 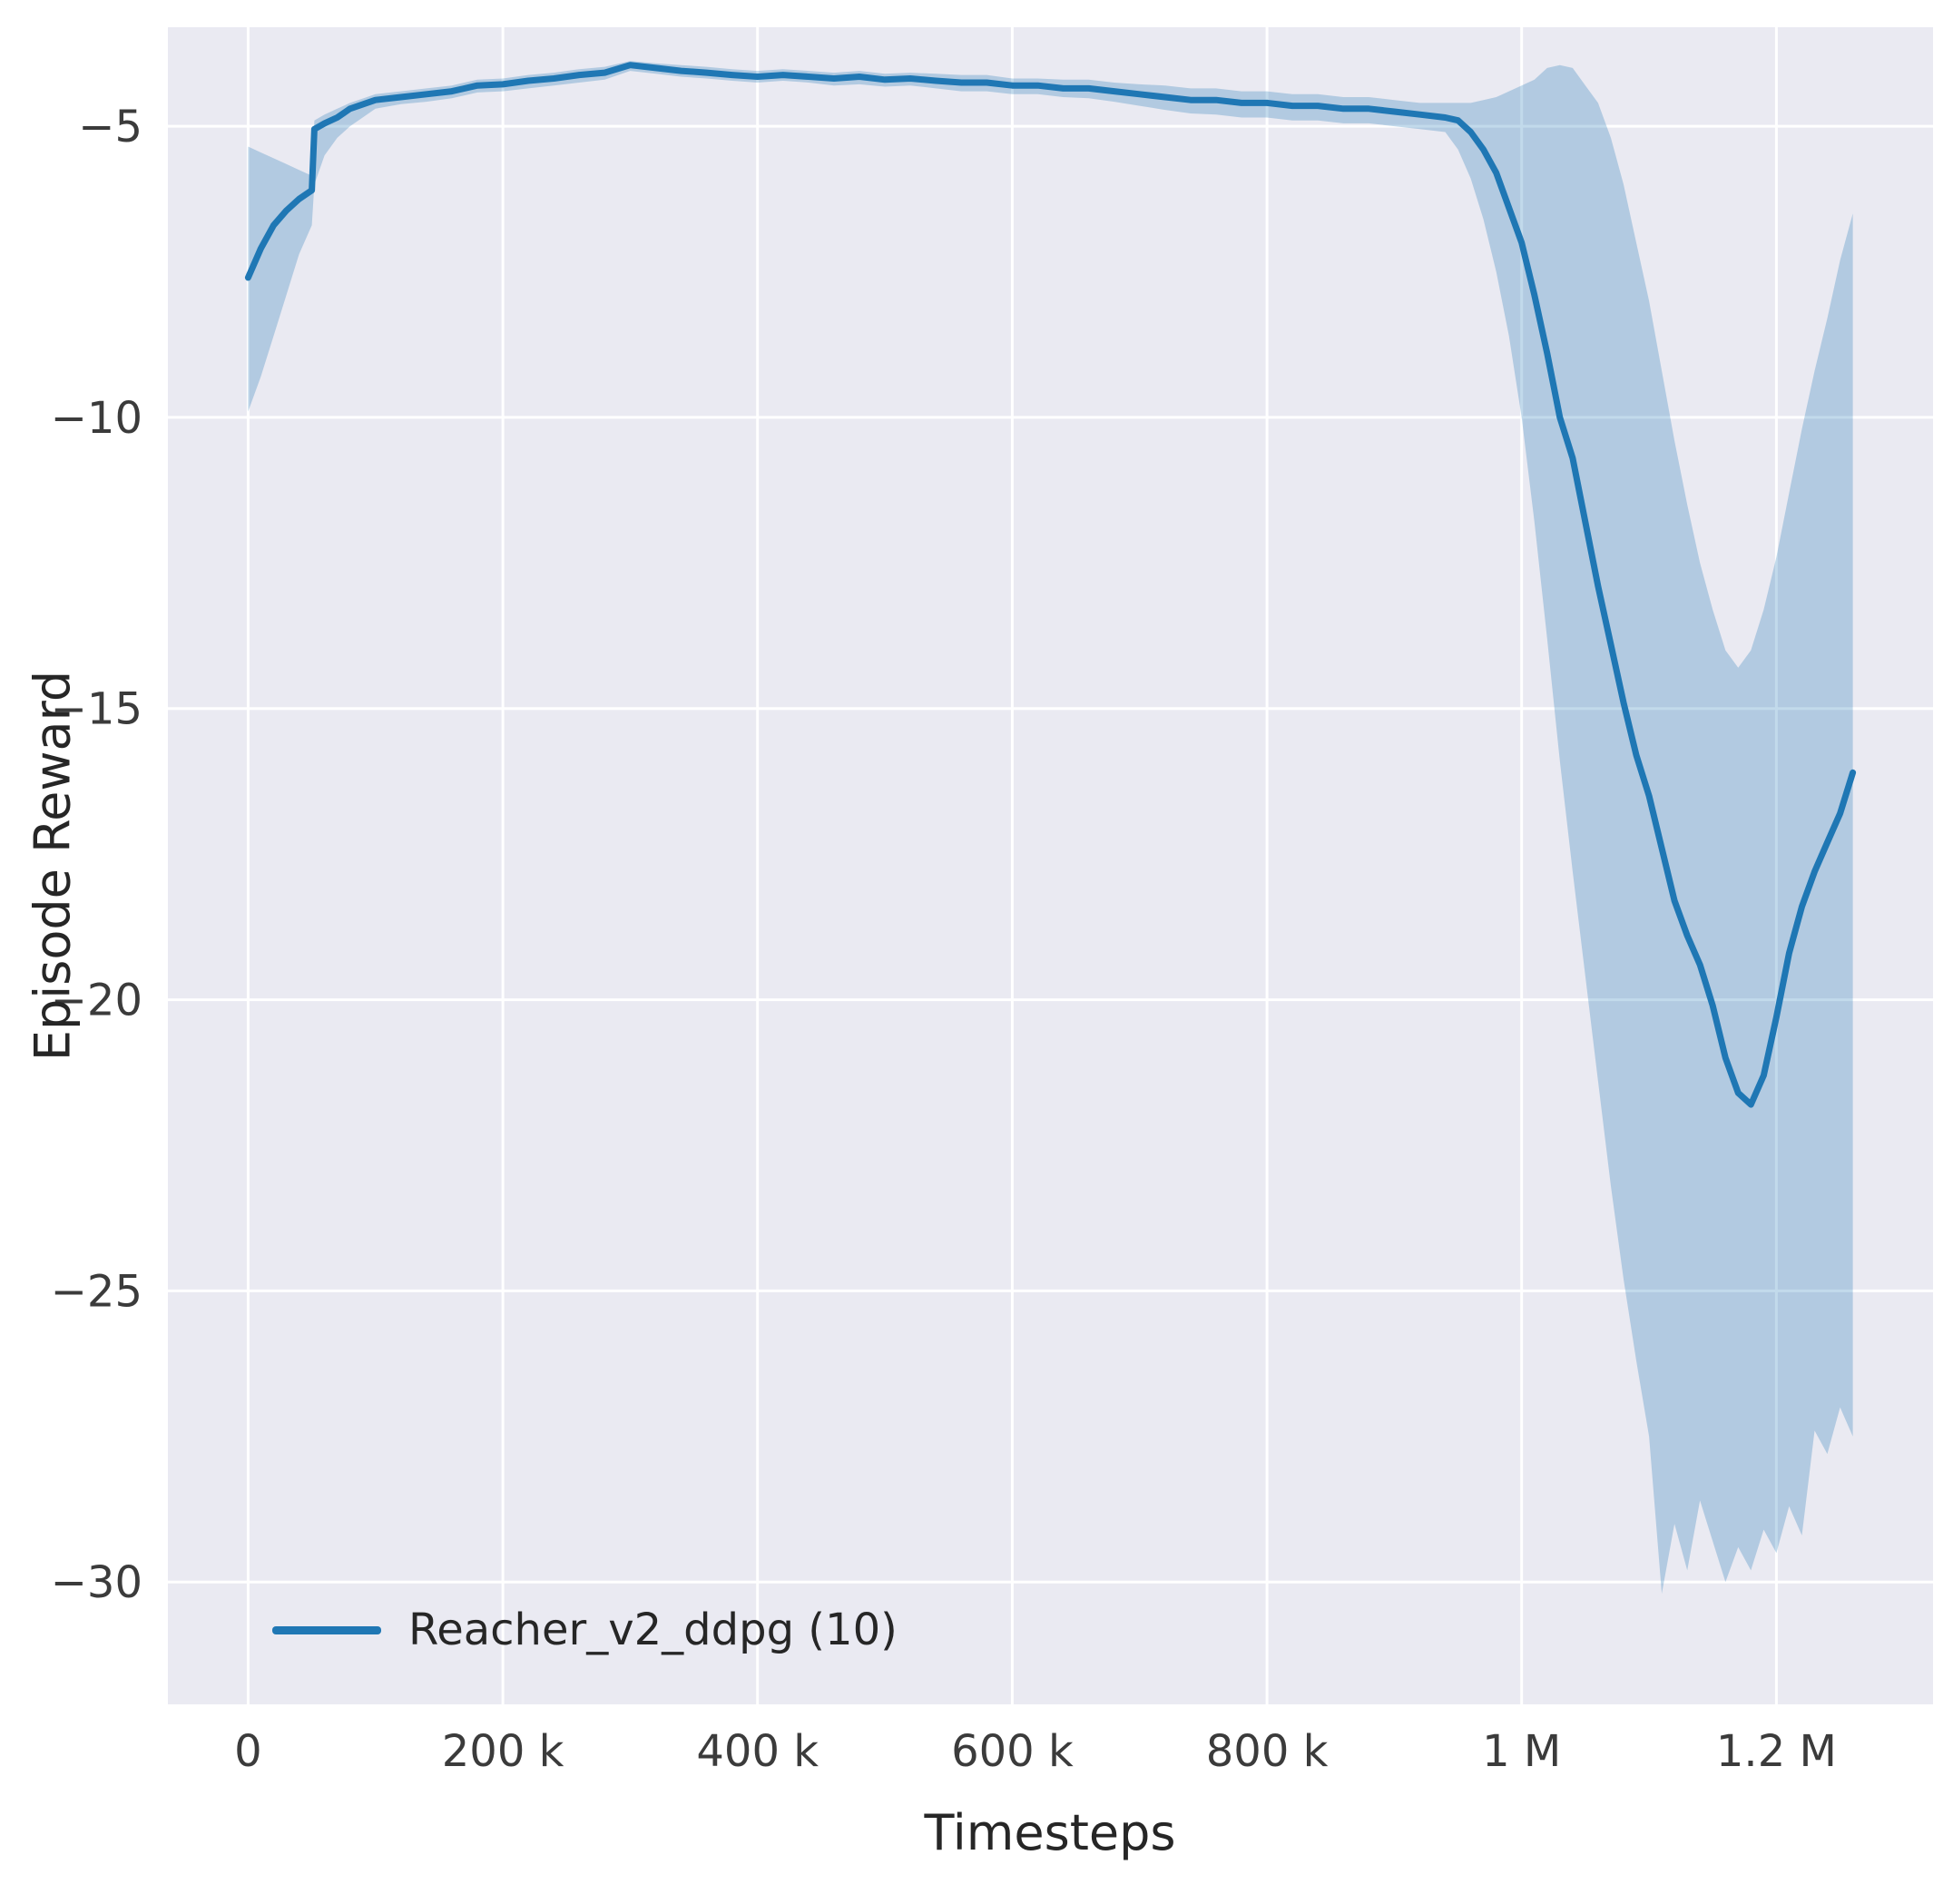 What do you see at coordinates (1522, 1752) in the screenshot?
I see `x-tick-label: 1 M` at bounding box center [1522, 1752].